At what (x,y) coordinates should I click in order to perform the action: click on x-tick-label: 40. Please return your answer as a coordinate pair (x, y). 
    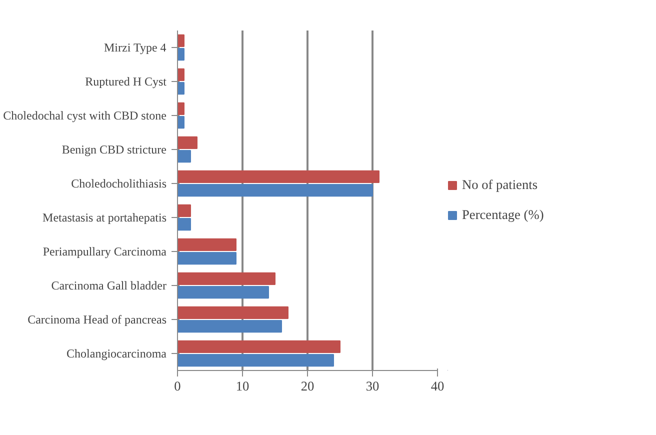
    Looking at the image, I should click on (437, 386).